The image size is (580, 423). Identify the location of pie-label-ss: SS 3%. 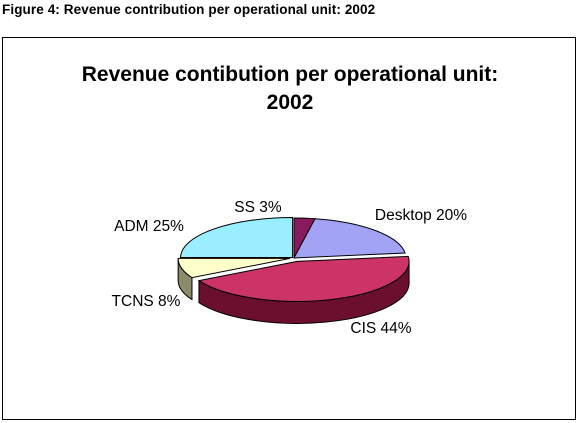
(258, 207).